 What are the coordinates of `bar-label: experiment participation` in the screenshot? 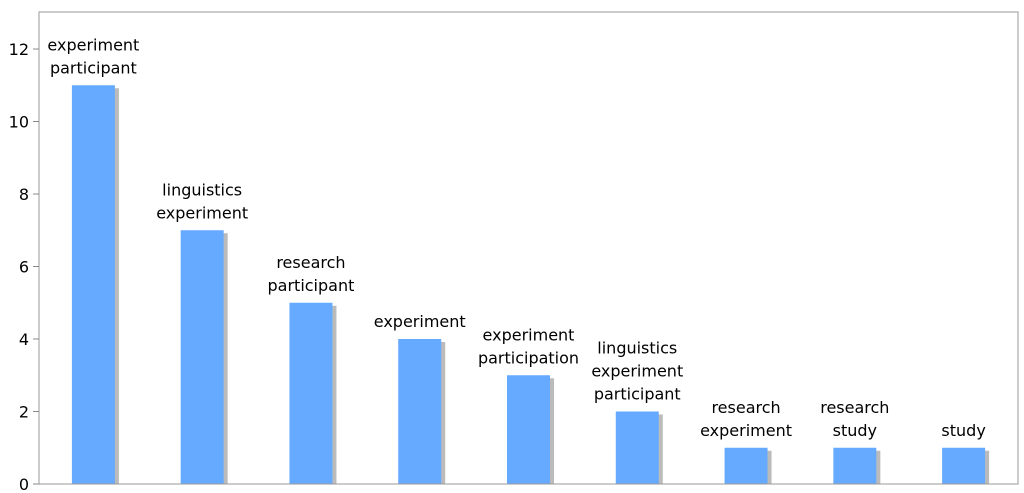 It's located at (528, 346).